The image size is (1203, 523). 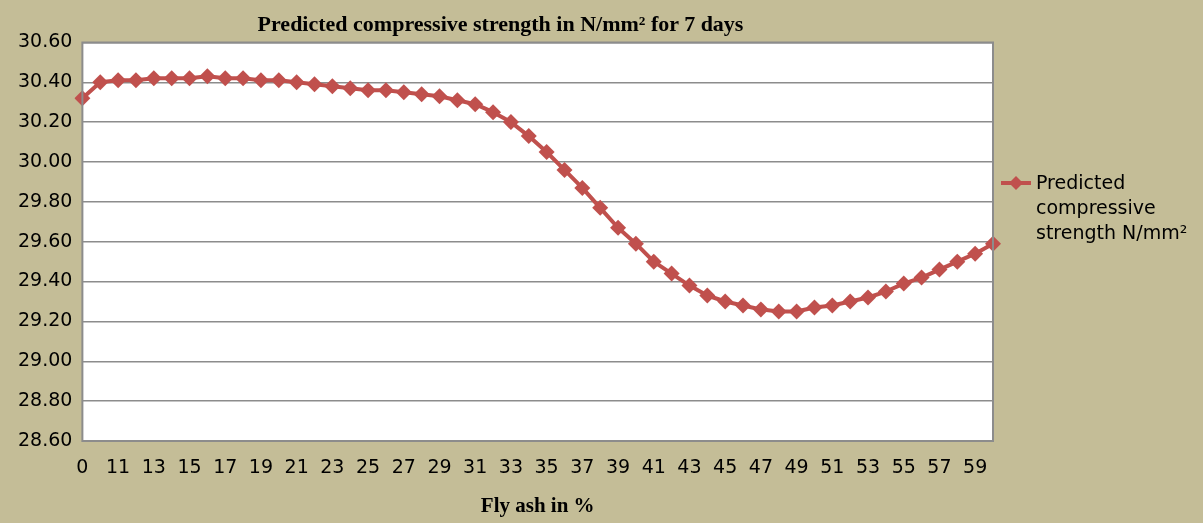 What do you see at coordinates (903, 466) in the screenshot?
I see `x-tick-label: 55` at bounding box center [903, 466].